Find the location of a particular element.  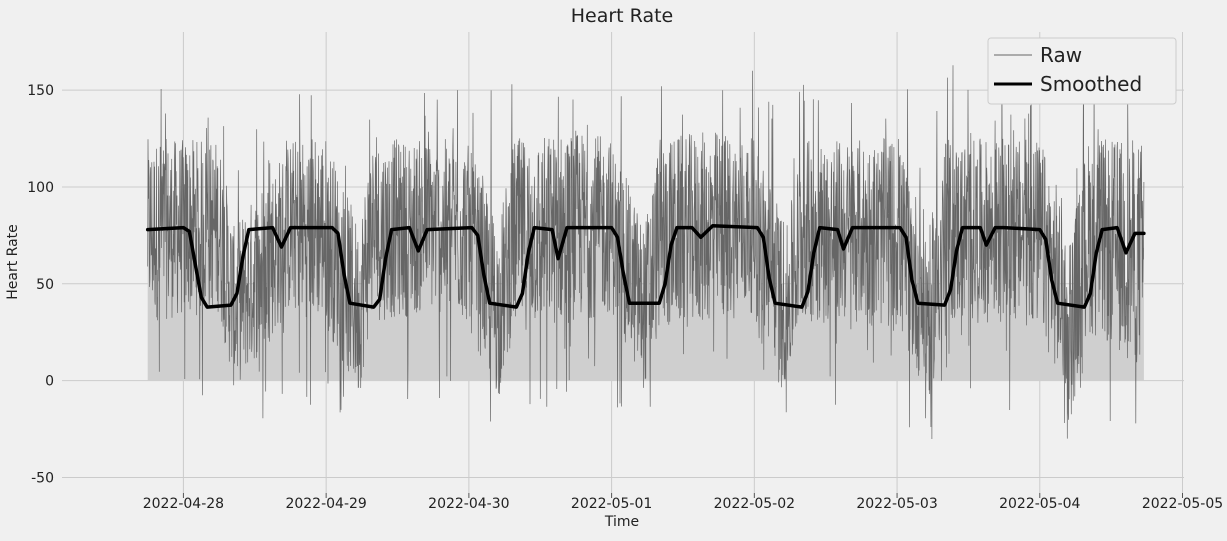

y-tick-label: 0 is located at coordinates (49, 382).